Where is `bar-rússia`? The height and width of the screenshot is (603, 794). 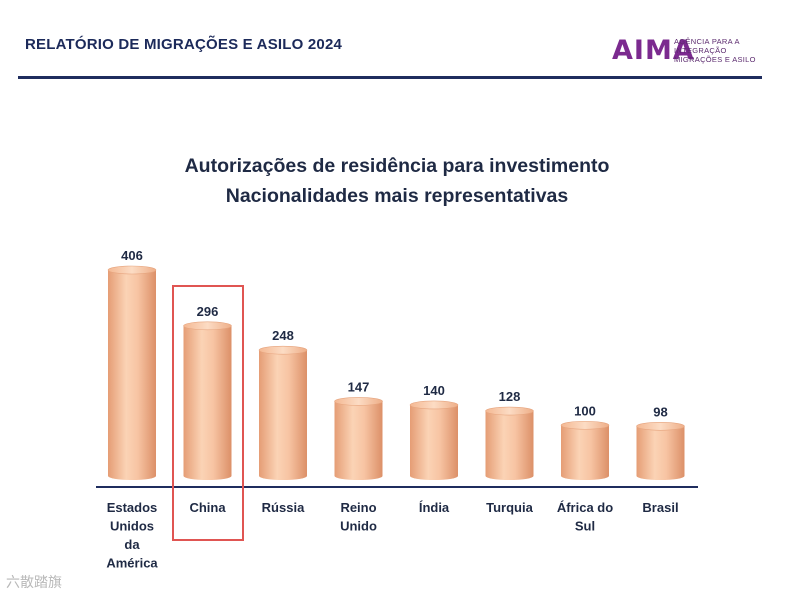
bar-rússia is located at coordinates (283, 415).